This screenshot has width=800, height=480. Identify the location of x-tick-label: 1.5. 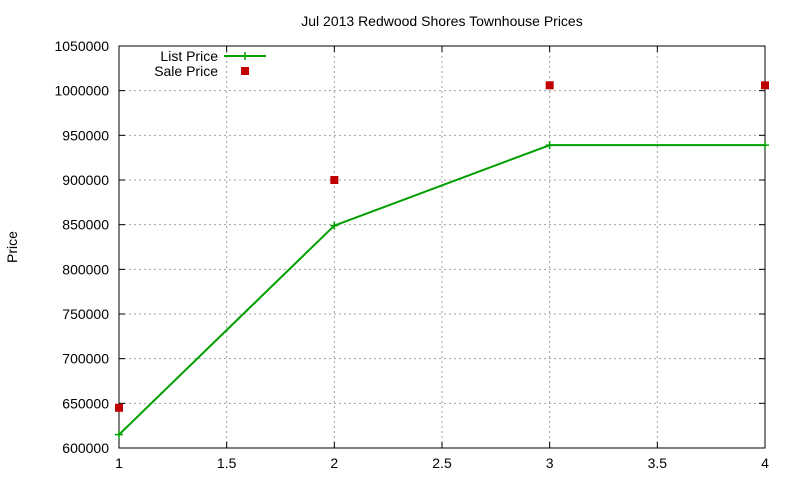
(227, 463).